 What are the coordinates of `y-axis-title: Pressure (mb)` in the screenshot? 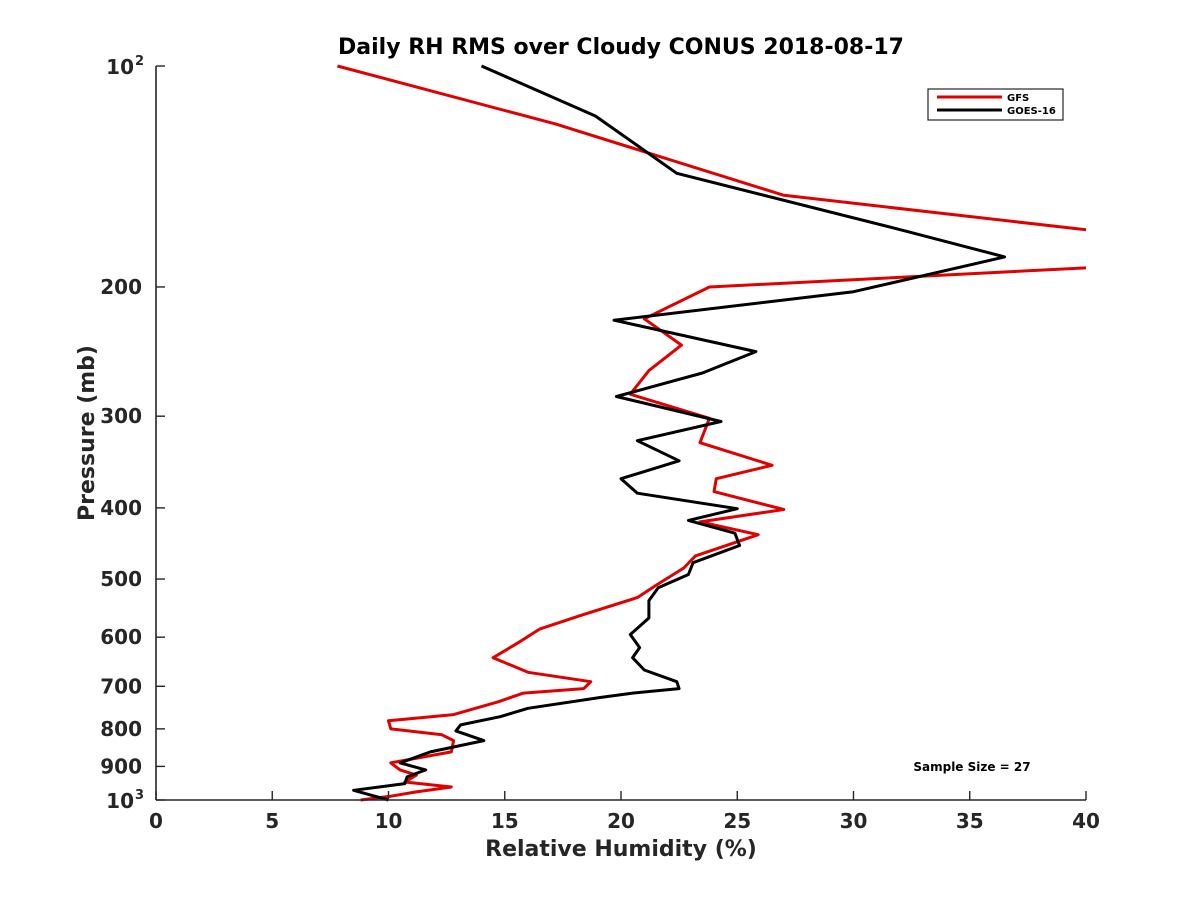 It's located at (87, 433).